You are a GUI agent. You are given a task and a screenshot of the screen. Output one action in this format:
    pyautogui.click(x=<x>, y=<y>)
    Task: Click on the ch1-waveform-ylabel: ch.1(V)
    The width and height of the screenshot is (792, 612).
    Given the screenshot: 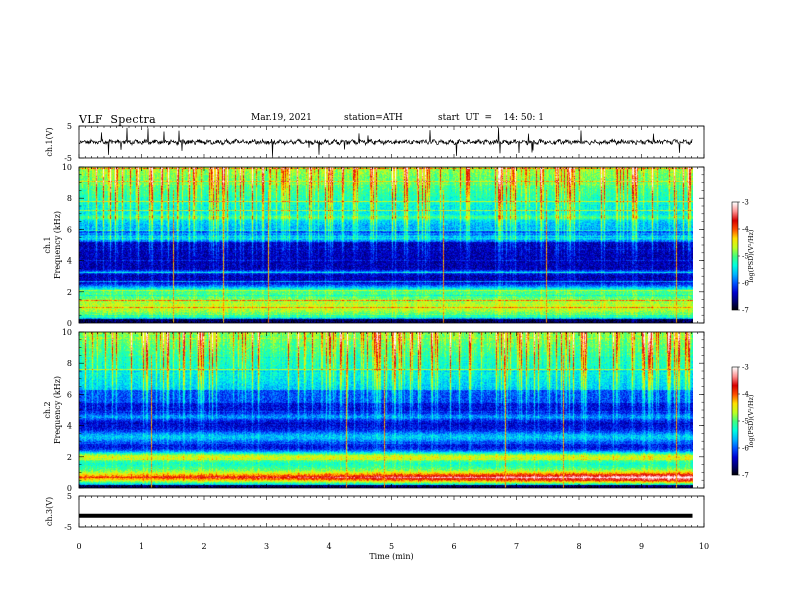 What is the action you would take?
    pyautogui.click(x=49, y=141)
    